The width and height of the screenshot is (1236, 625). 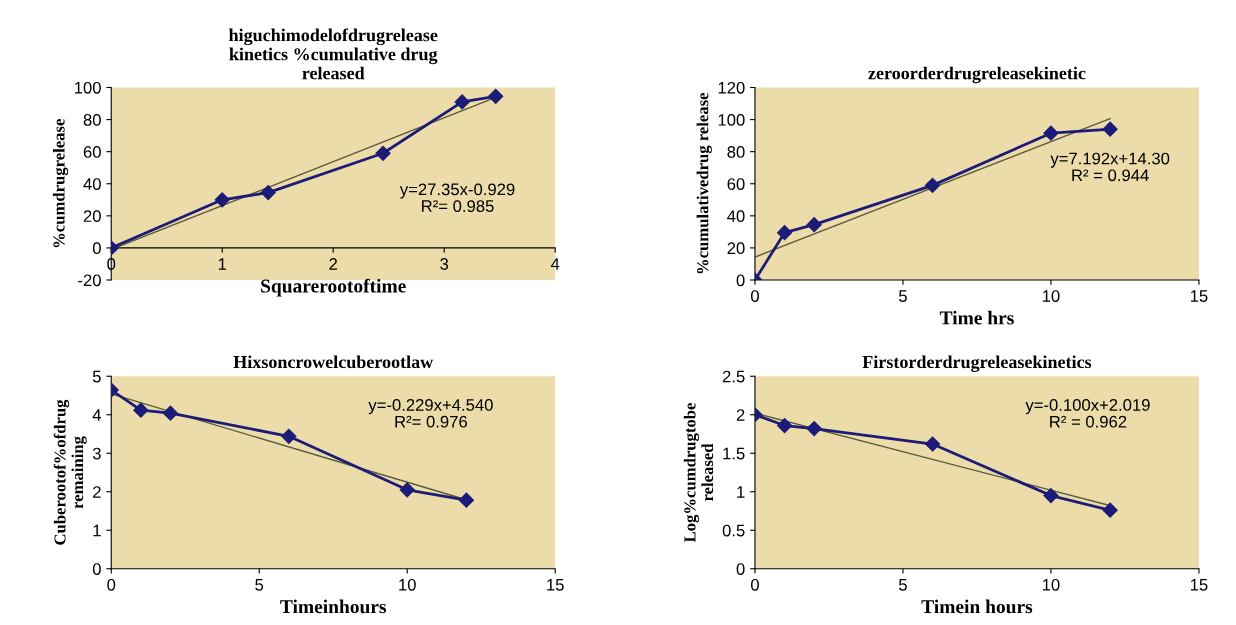 What do you see at coordinates (734, 453) in the screenshot?
I see `y-tick-label: 1.5` at bounding box center [734, 453].